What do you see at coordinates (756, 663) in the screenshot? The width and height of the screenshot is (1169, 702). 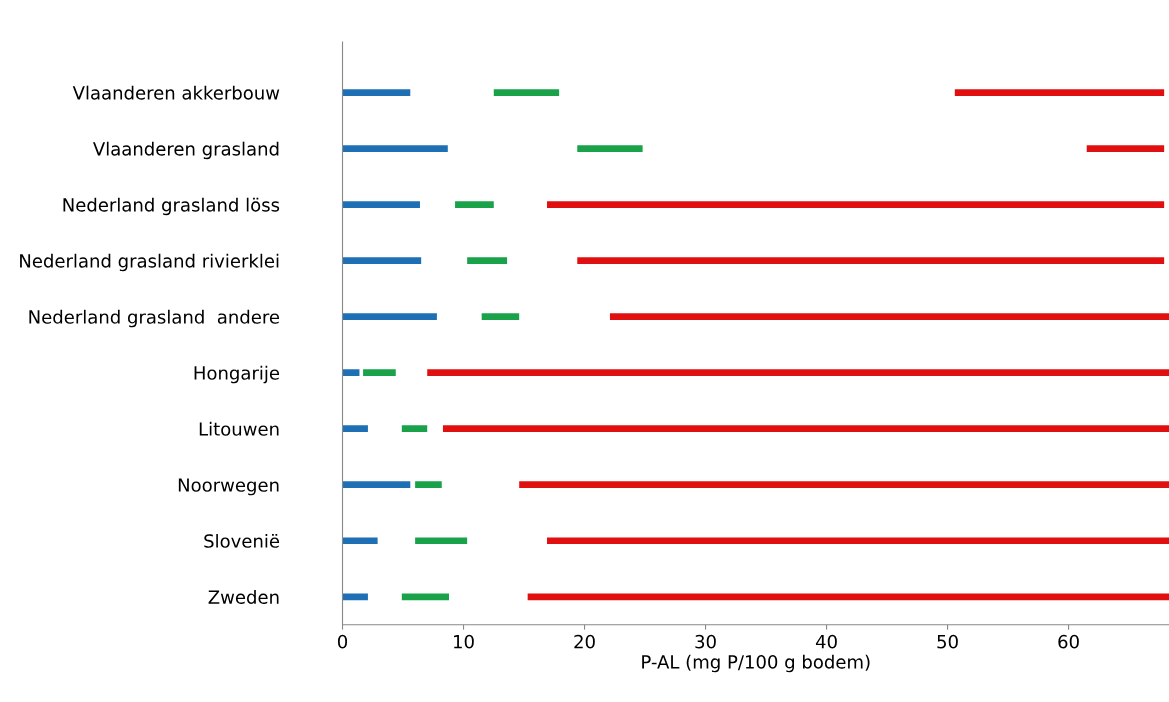 I see `x-axis-title: P-AL (mg P/100 g bodem)` at bounding box center [756, 663].